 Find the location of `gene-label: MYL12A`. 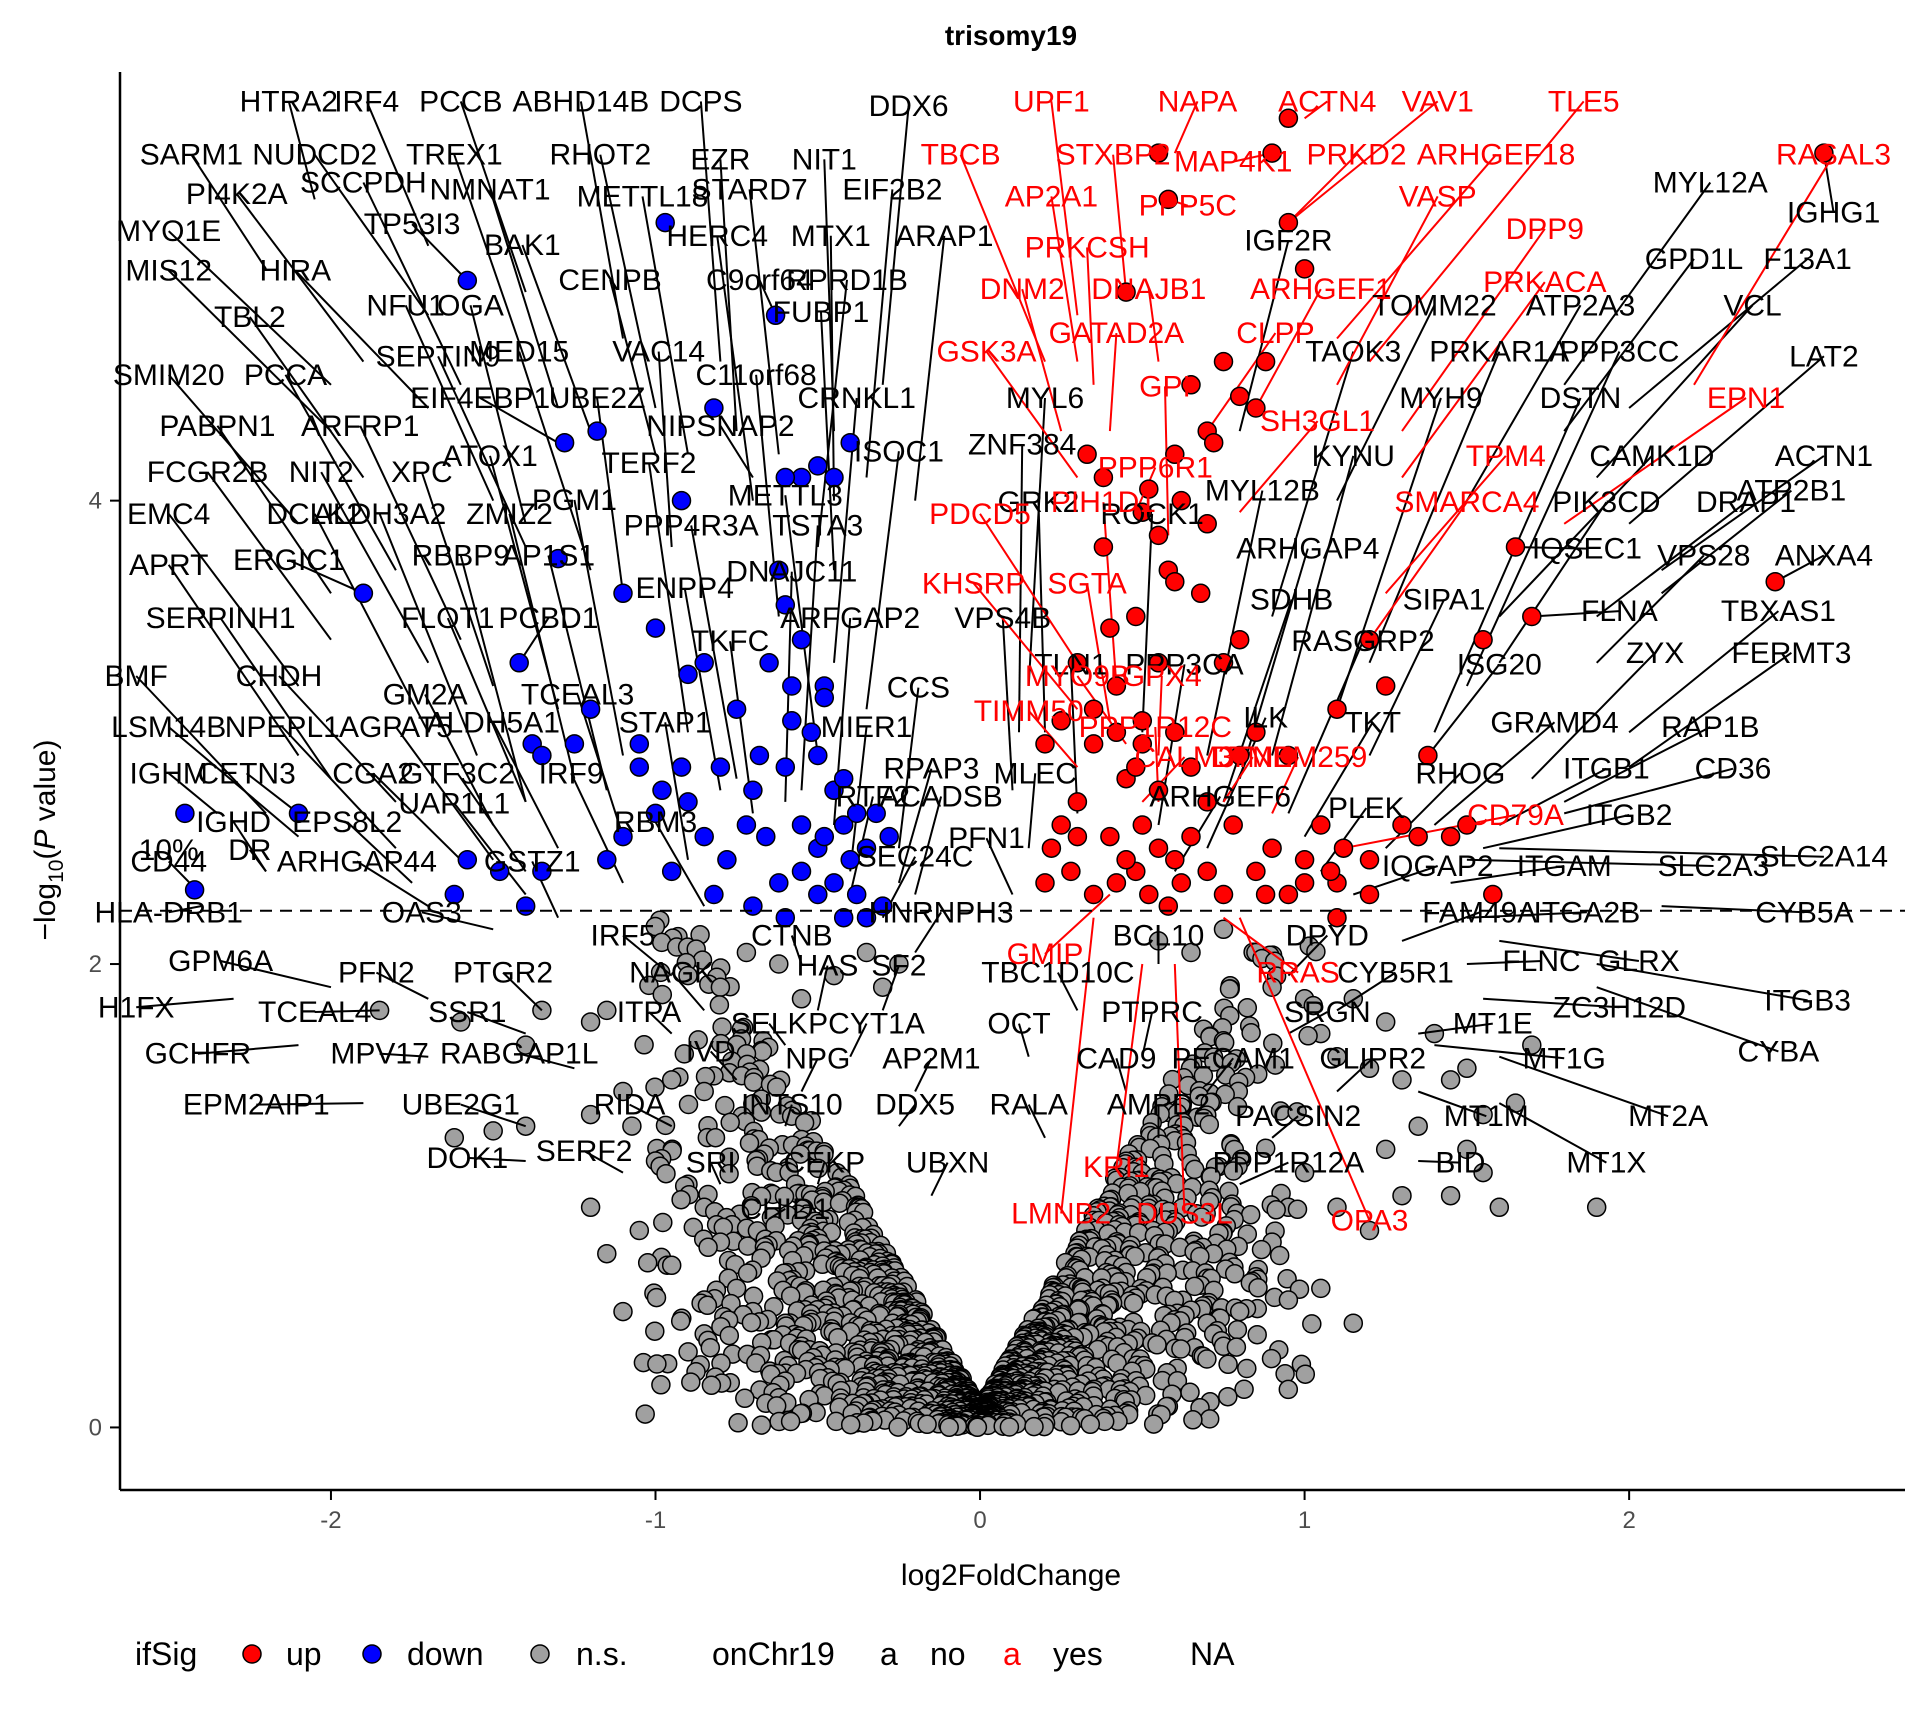

gene-label: MYL12A is located at coordinates (1710, 183).